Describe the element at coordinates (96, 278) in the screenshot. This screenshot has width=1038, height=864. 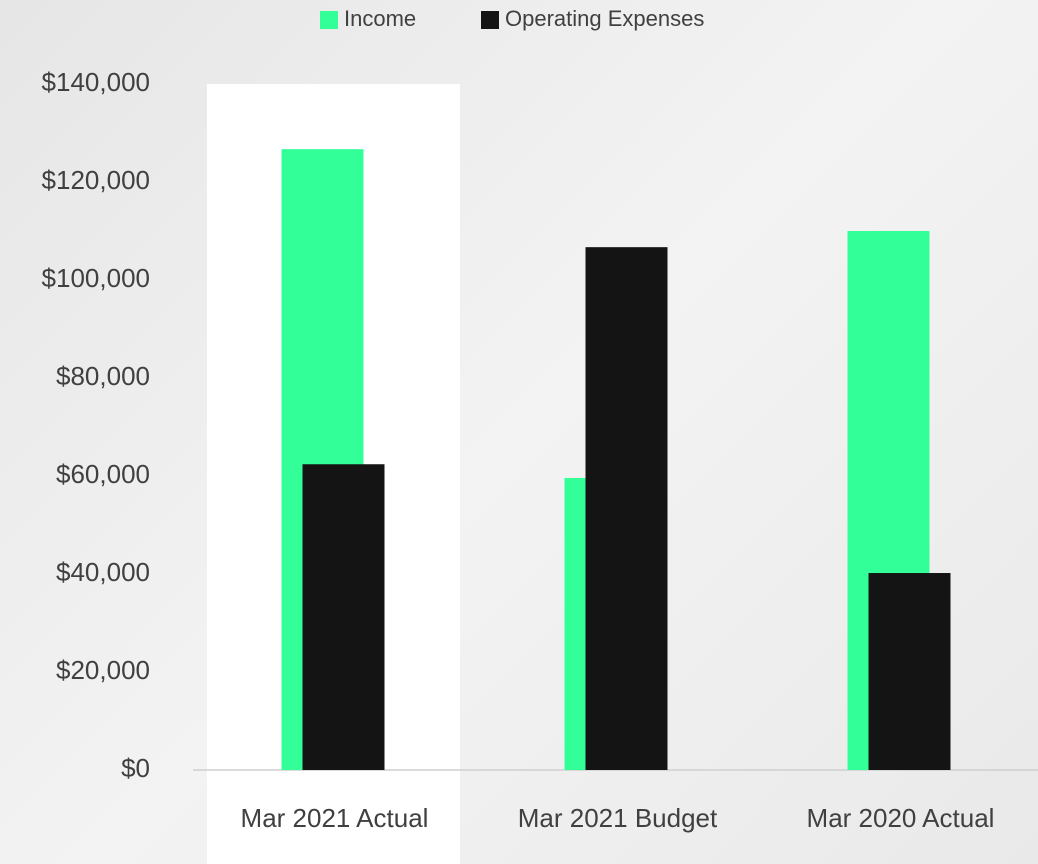
I see `y-tick-label: $100,000` at that location.